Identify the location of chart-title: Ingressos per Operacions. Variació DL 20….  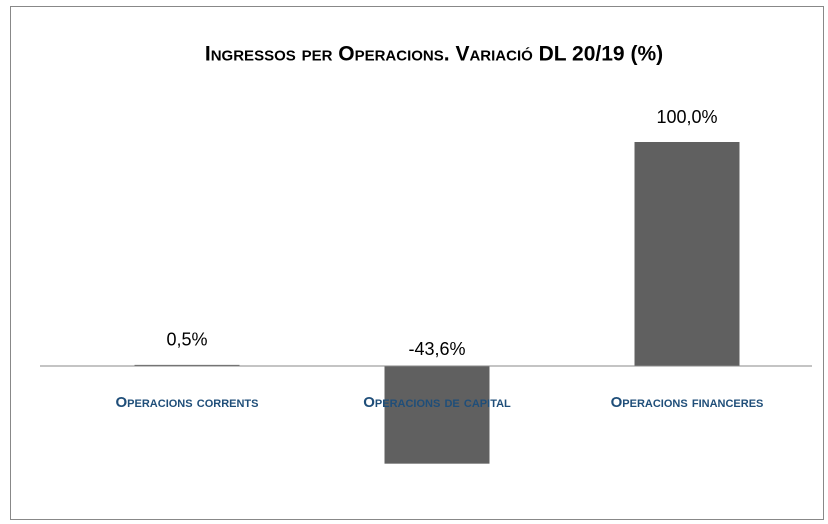
(434, 54).